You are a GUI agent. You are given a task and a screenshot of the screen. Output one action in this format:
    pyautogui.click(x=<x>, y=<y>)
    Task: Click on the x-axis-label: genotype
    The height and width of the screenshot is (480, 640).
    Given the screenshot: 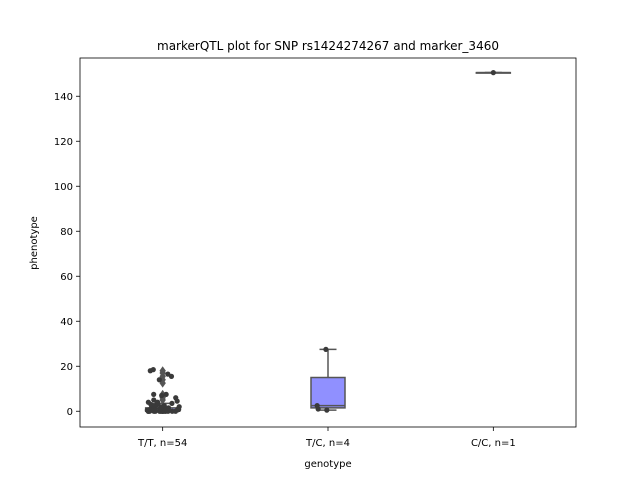 What is the action you would take?
    pyautogui.click(x=327, y=464)
    